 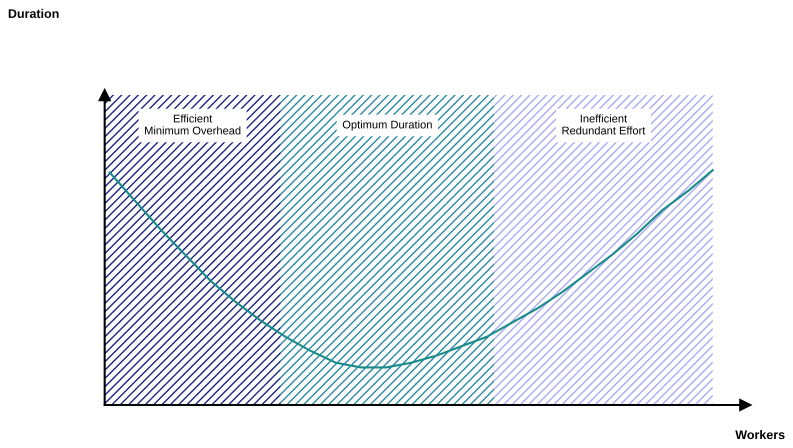 I want to click on text: Efficient Minimum Overhead, so click(x=192, y=124).